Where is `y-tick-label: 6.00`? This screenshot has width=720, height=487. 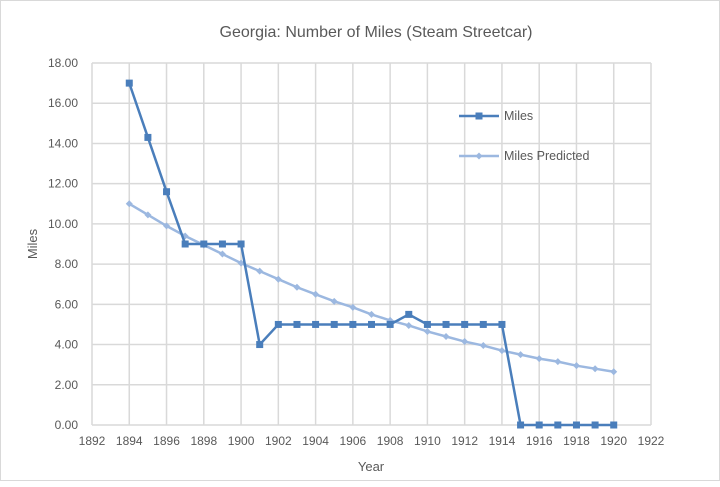
y-tick-label: 6.00 is located at coordinates (67, 304).